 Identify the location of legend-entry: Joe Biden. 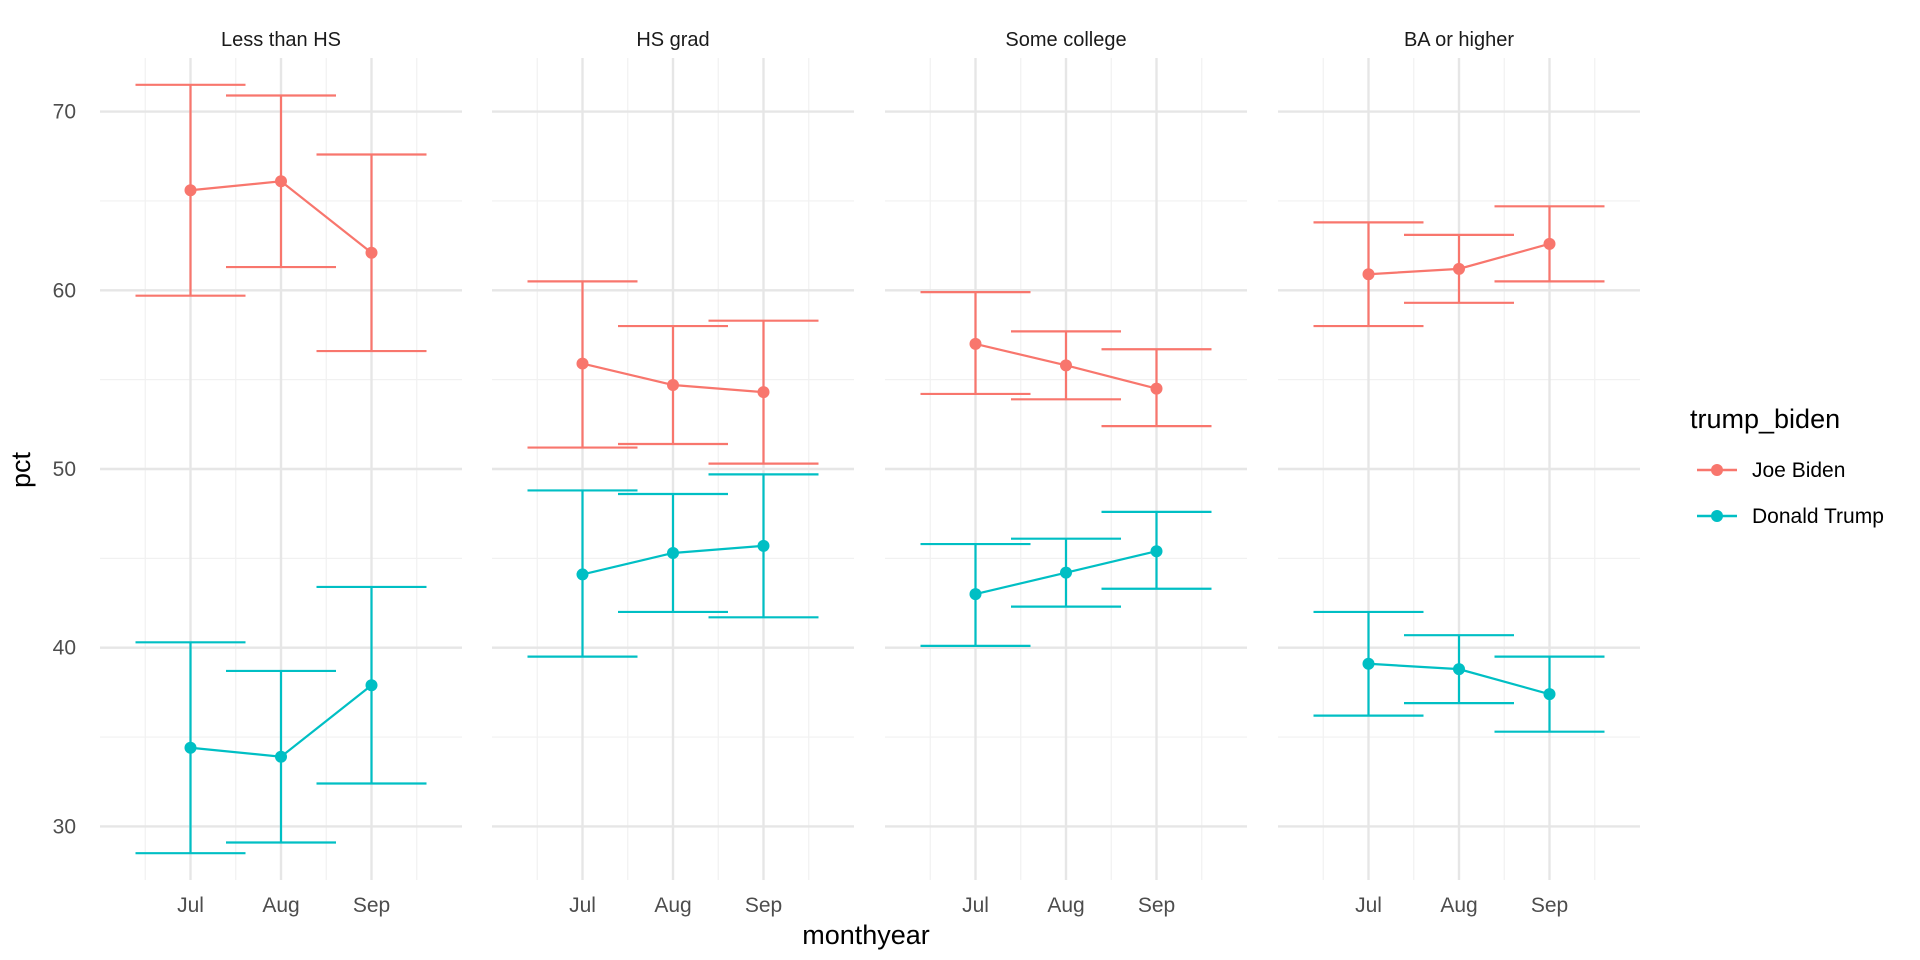
(1771, 470).